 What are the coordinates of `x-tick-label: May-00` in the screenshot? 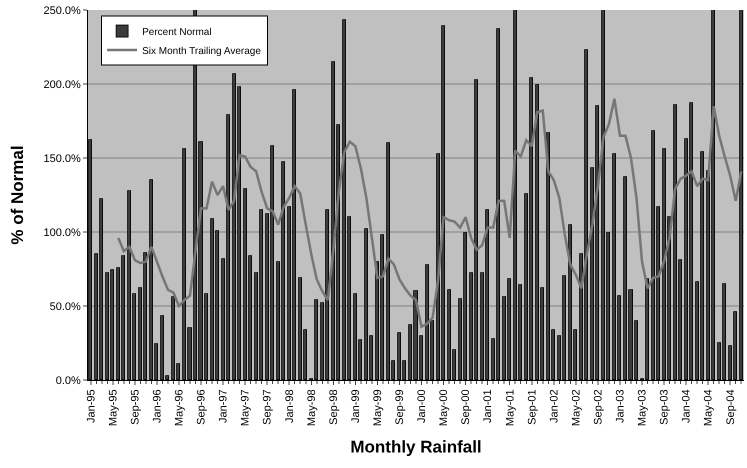 It's located at (444, 407).